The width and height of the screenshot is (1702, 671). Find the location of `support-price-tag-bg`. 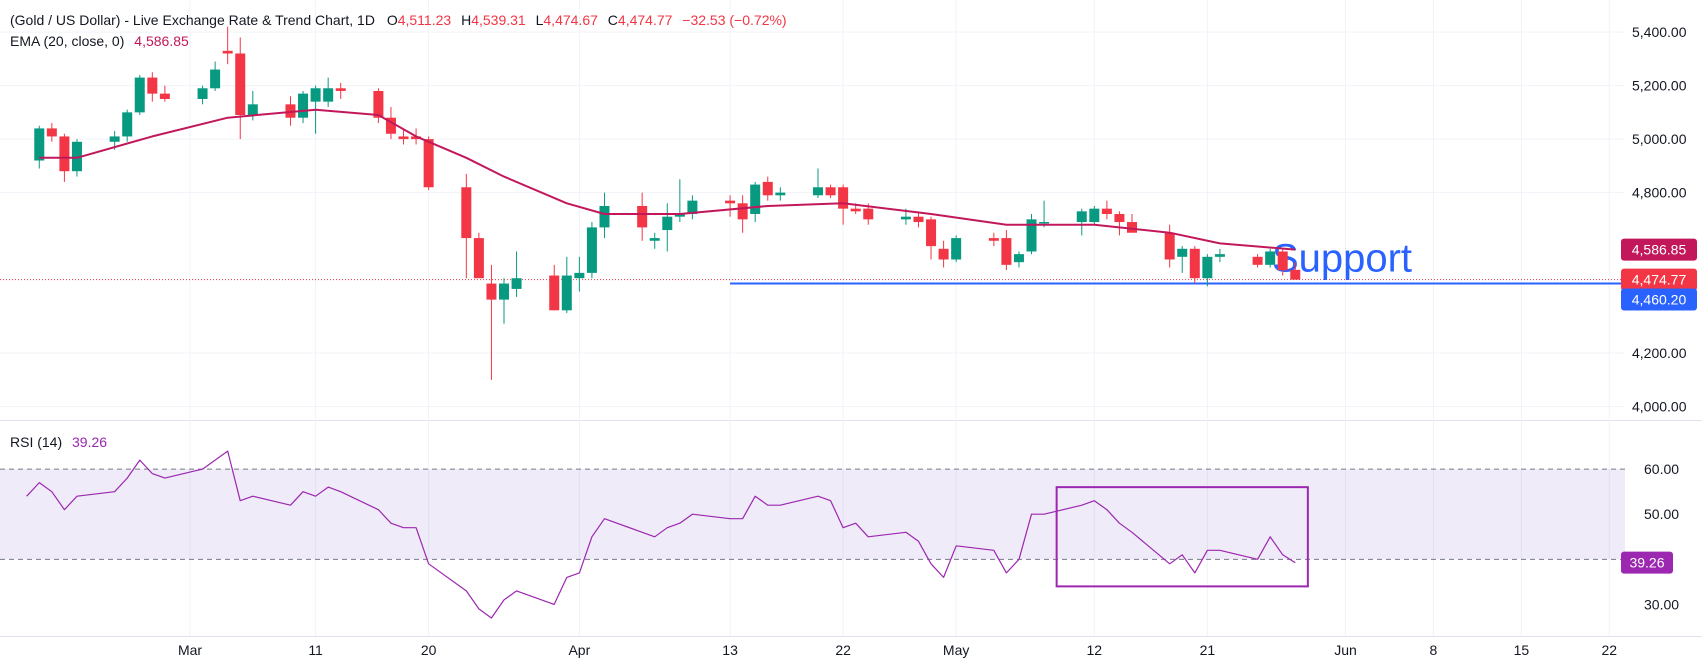

support-price-tag-bg is located at coordinates (1659, 299).